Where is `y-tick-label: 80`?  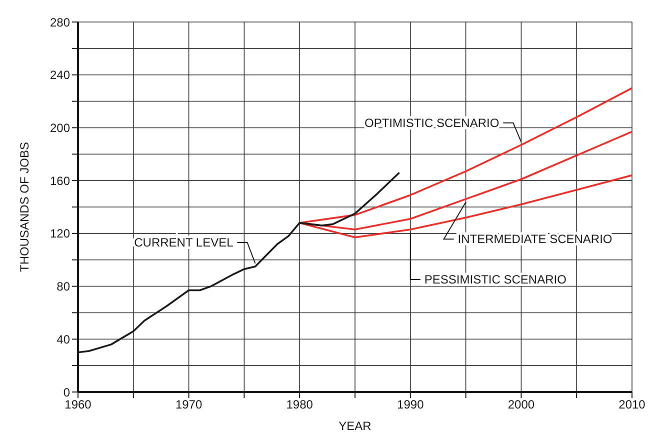 y-tick-label: 80 is located at coordinates (63, 287).